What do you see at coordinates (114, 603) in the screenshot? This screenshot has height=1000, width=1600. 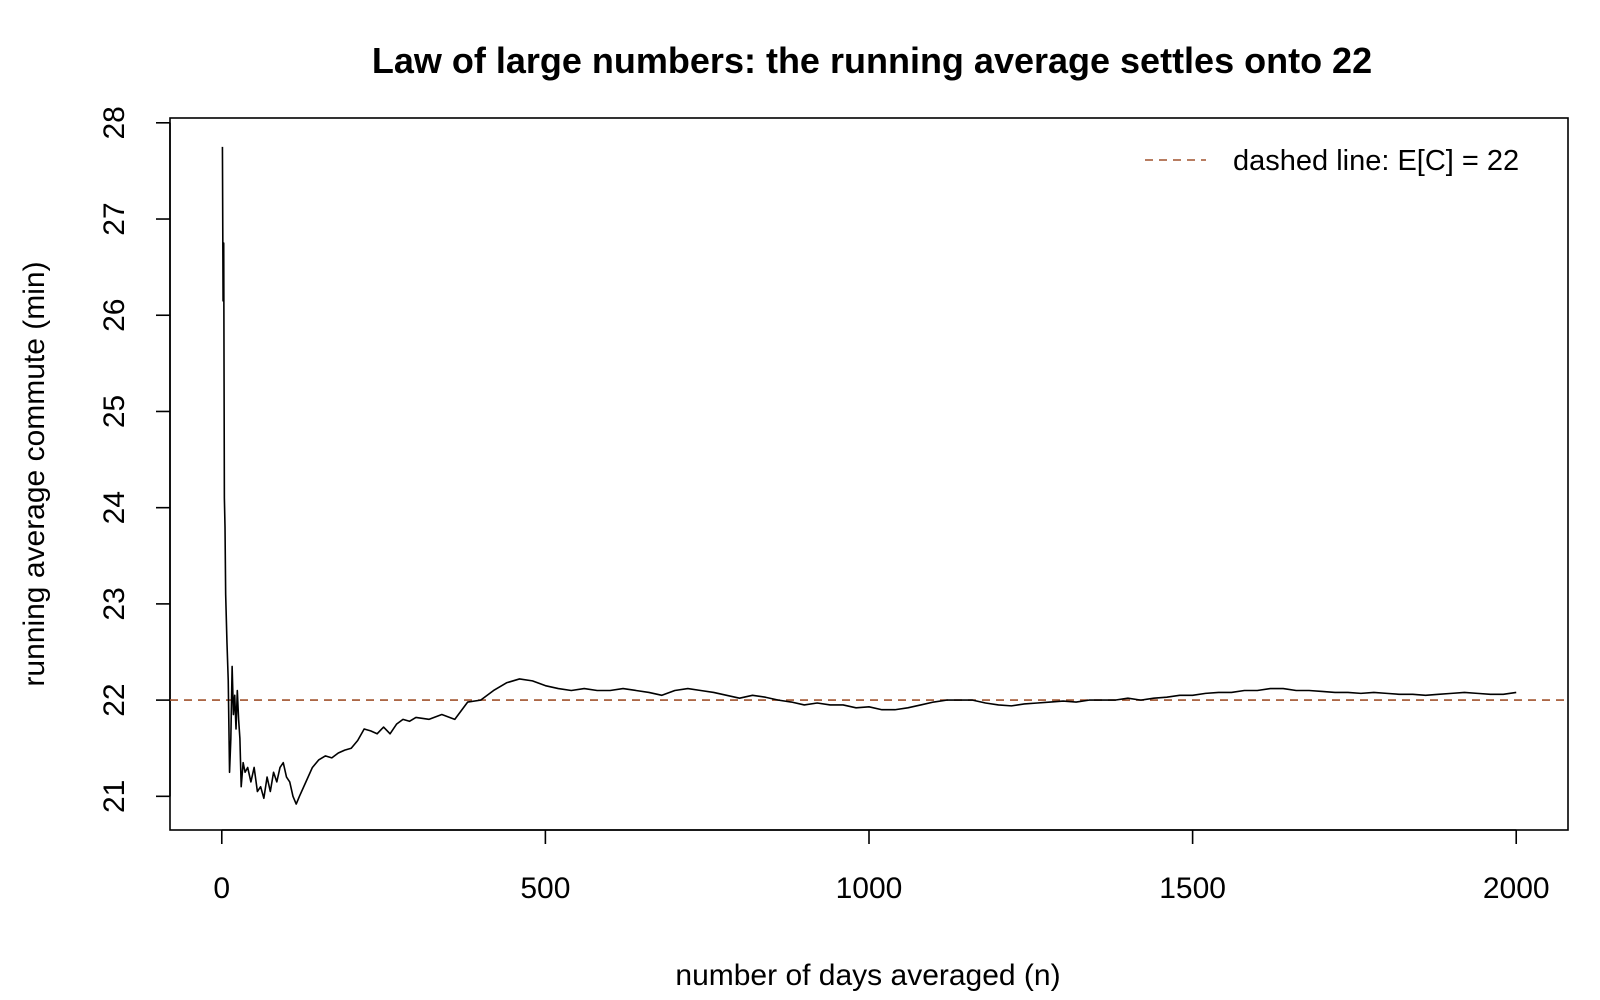 I see `y-tick-label: 23` at bounding box center [114, 603].